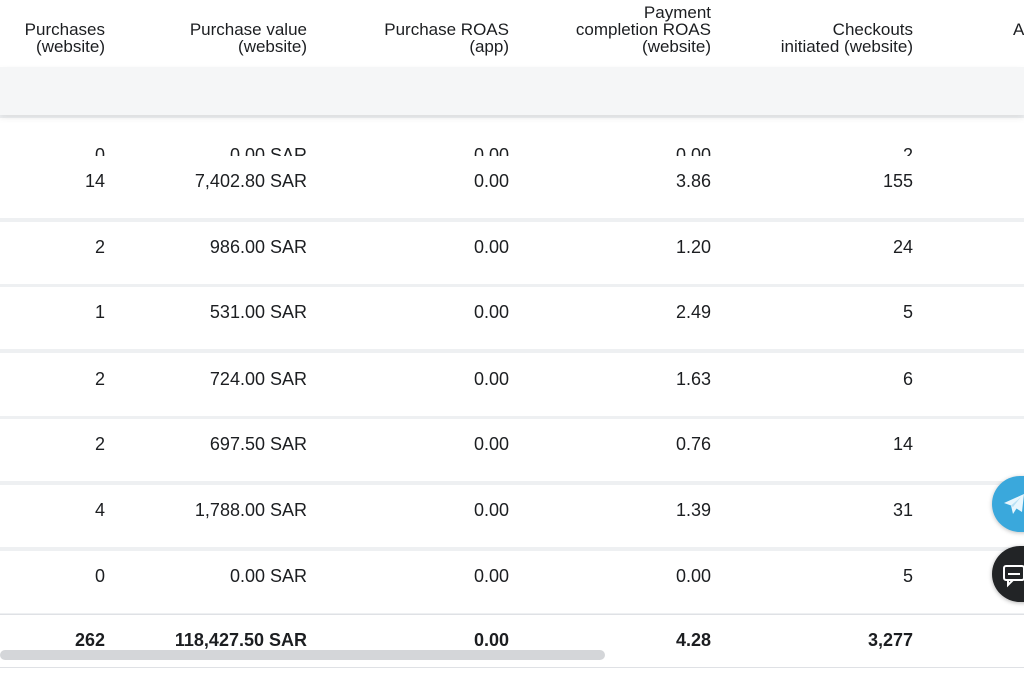 The image size is (1024, 673). I want to click on column-header-checkouts-initiated: Checkouts initiated (website), so click(846, 38).